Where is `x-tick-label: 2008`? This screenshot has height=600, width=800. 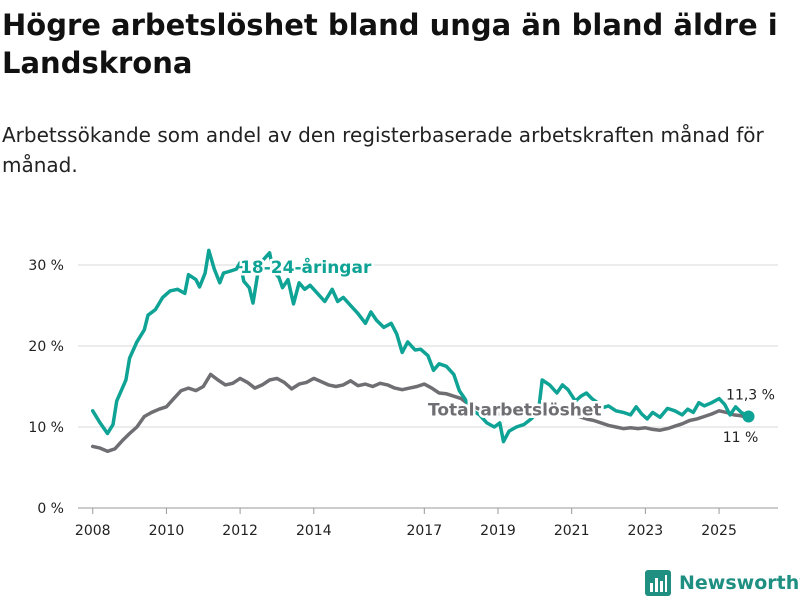
x-tick-label: 2008 is located at coordinates (93, 531).